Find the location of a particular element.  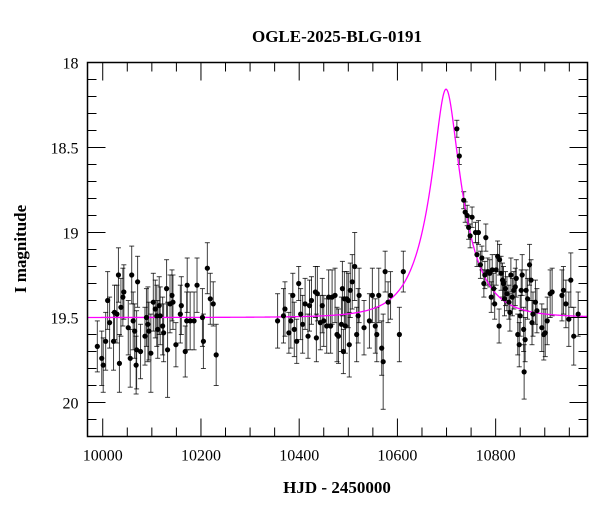

y-axis-label: I magnitude is located at coordinates (20, 248).